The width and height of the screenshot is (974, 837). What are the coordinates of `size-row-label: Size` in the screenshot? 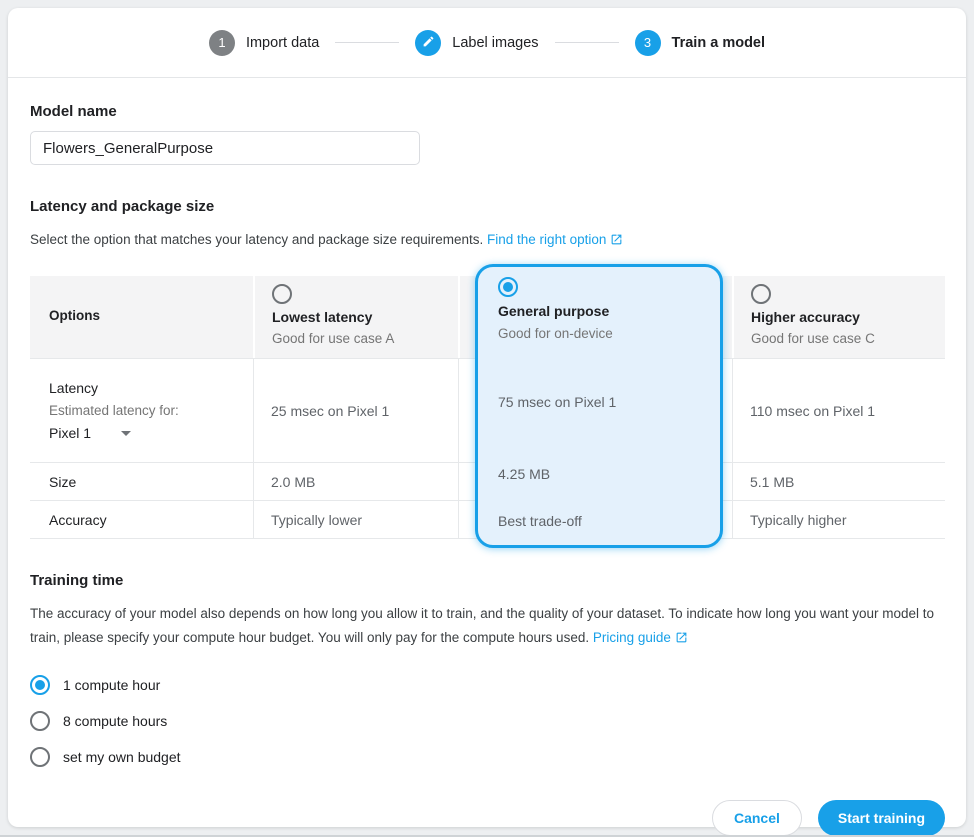 It's located at (141, 481).